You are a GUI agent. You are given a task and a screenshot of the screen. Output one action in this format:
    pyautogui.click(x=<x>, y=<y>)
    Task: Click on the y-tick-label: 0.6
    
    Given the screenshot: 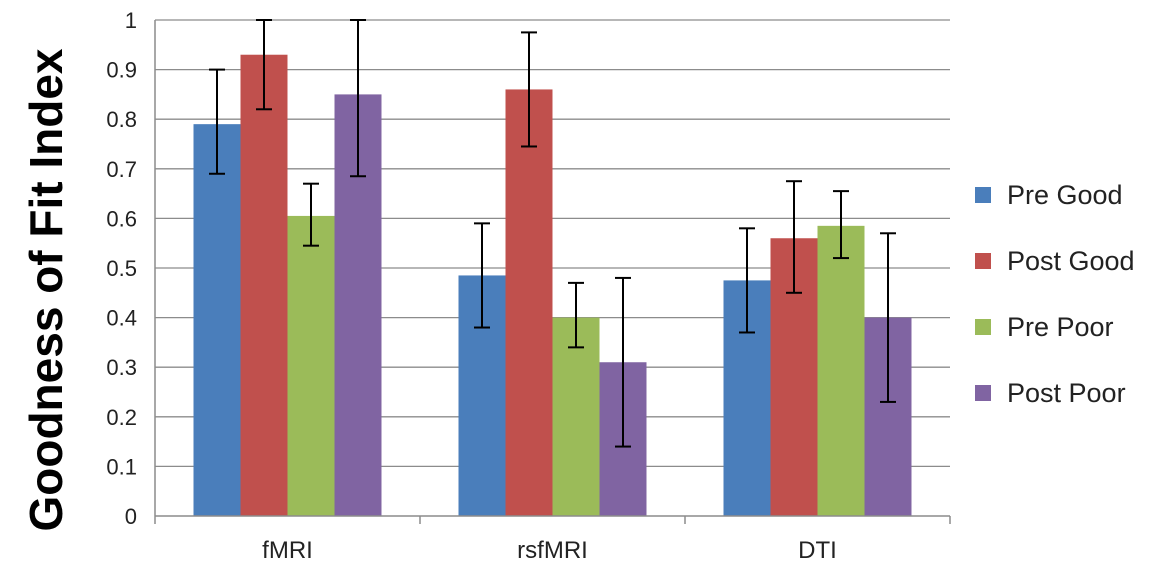 What is the action you would take?
    pyautogui.click(x=121, y=218)
    